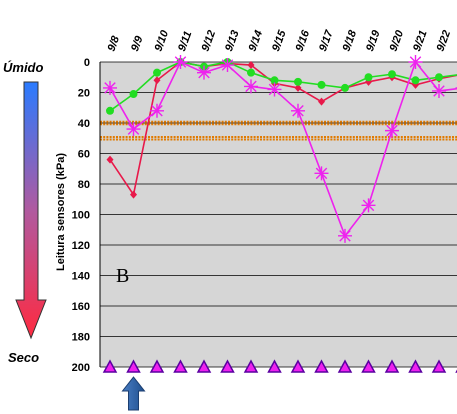 This screenshot has width=457, height=414. I want to click on x-tick-9-19: 9/19, so click(373, 40).